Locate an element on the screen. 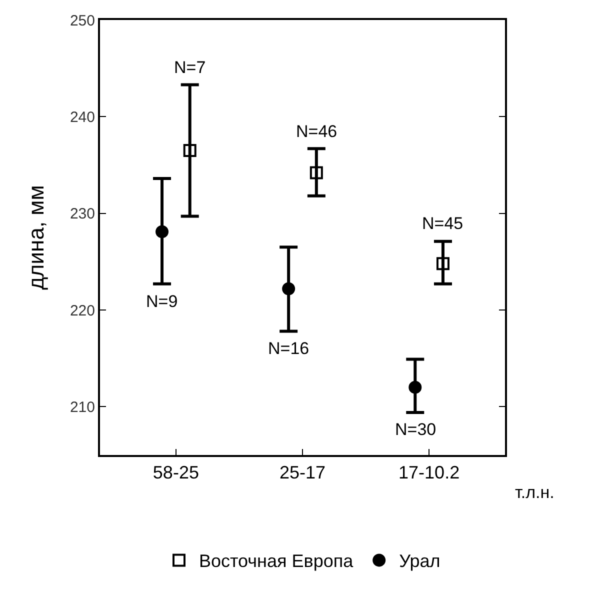  annotation: N=9 is located at coordinates (162, 301).